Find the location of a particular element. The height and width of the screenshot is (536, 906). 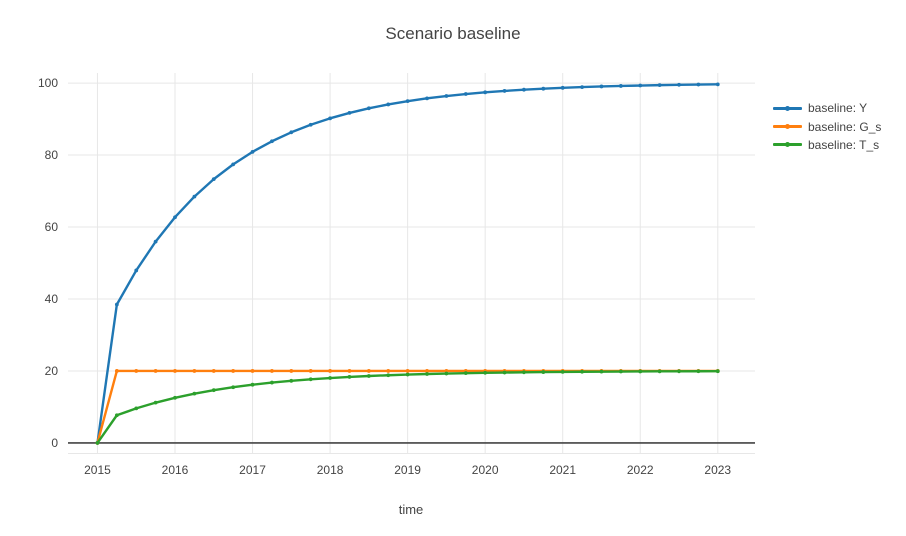

legend-label: baseline: Y is located at coordinates (838, 108).